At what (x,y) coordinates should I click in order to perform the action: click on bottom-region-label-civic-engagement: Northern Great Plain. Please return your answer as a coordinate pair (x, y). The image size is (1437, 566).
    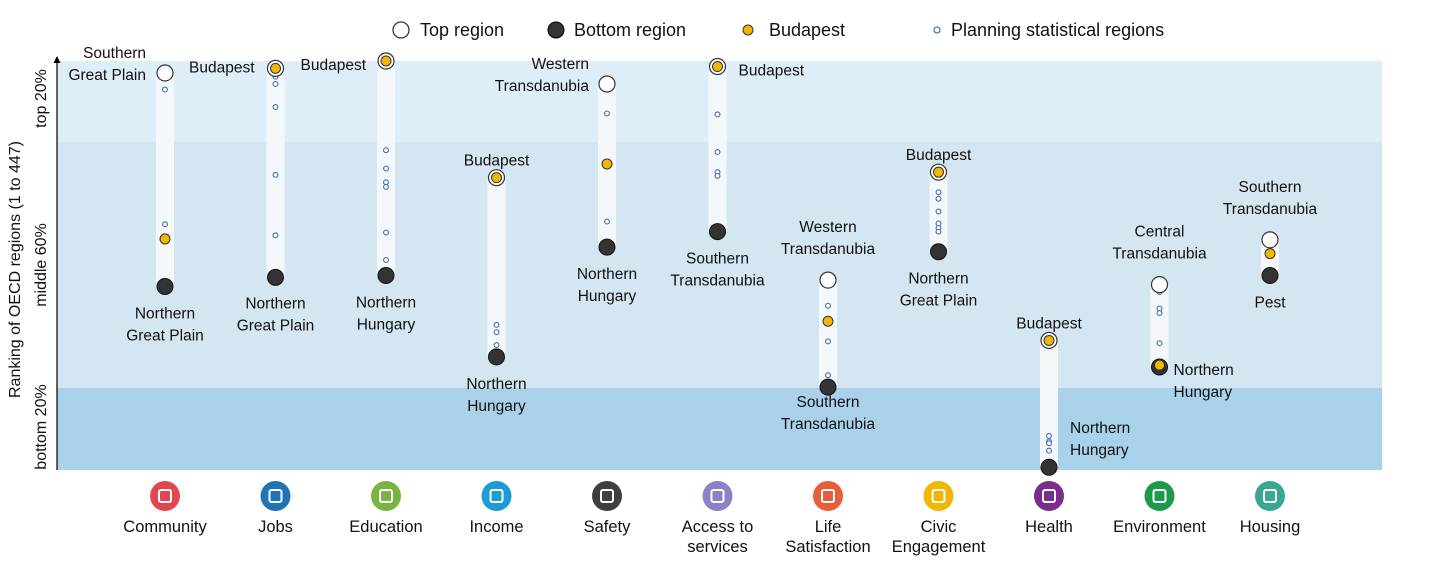
    Looking at the image, I should click on (939, 290).